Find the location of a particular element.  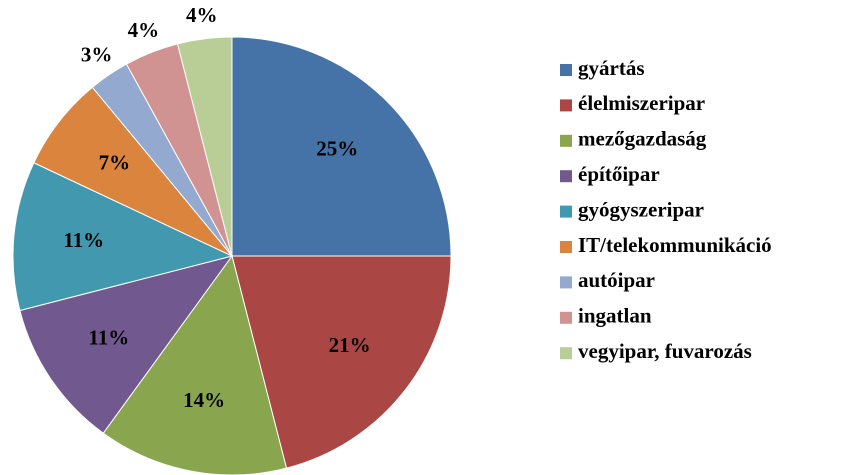

data-label: 7% is located at coordinates (115, 163).